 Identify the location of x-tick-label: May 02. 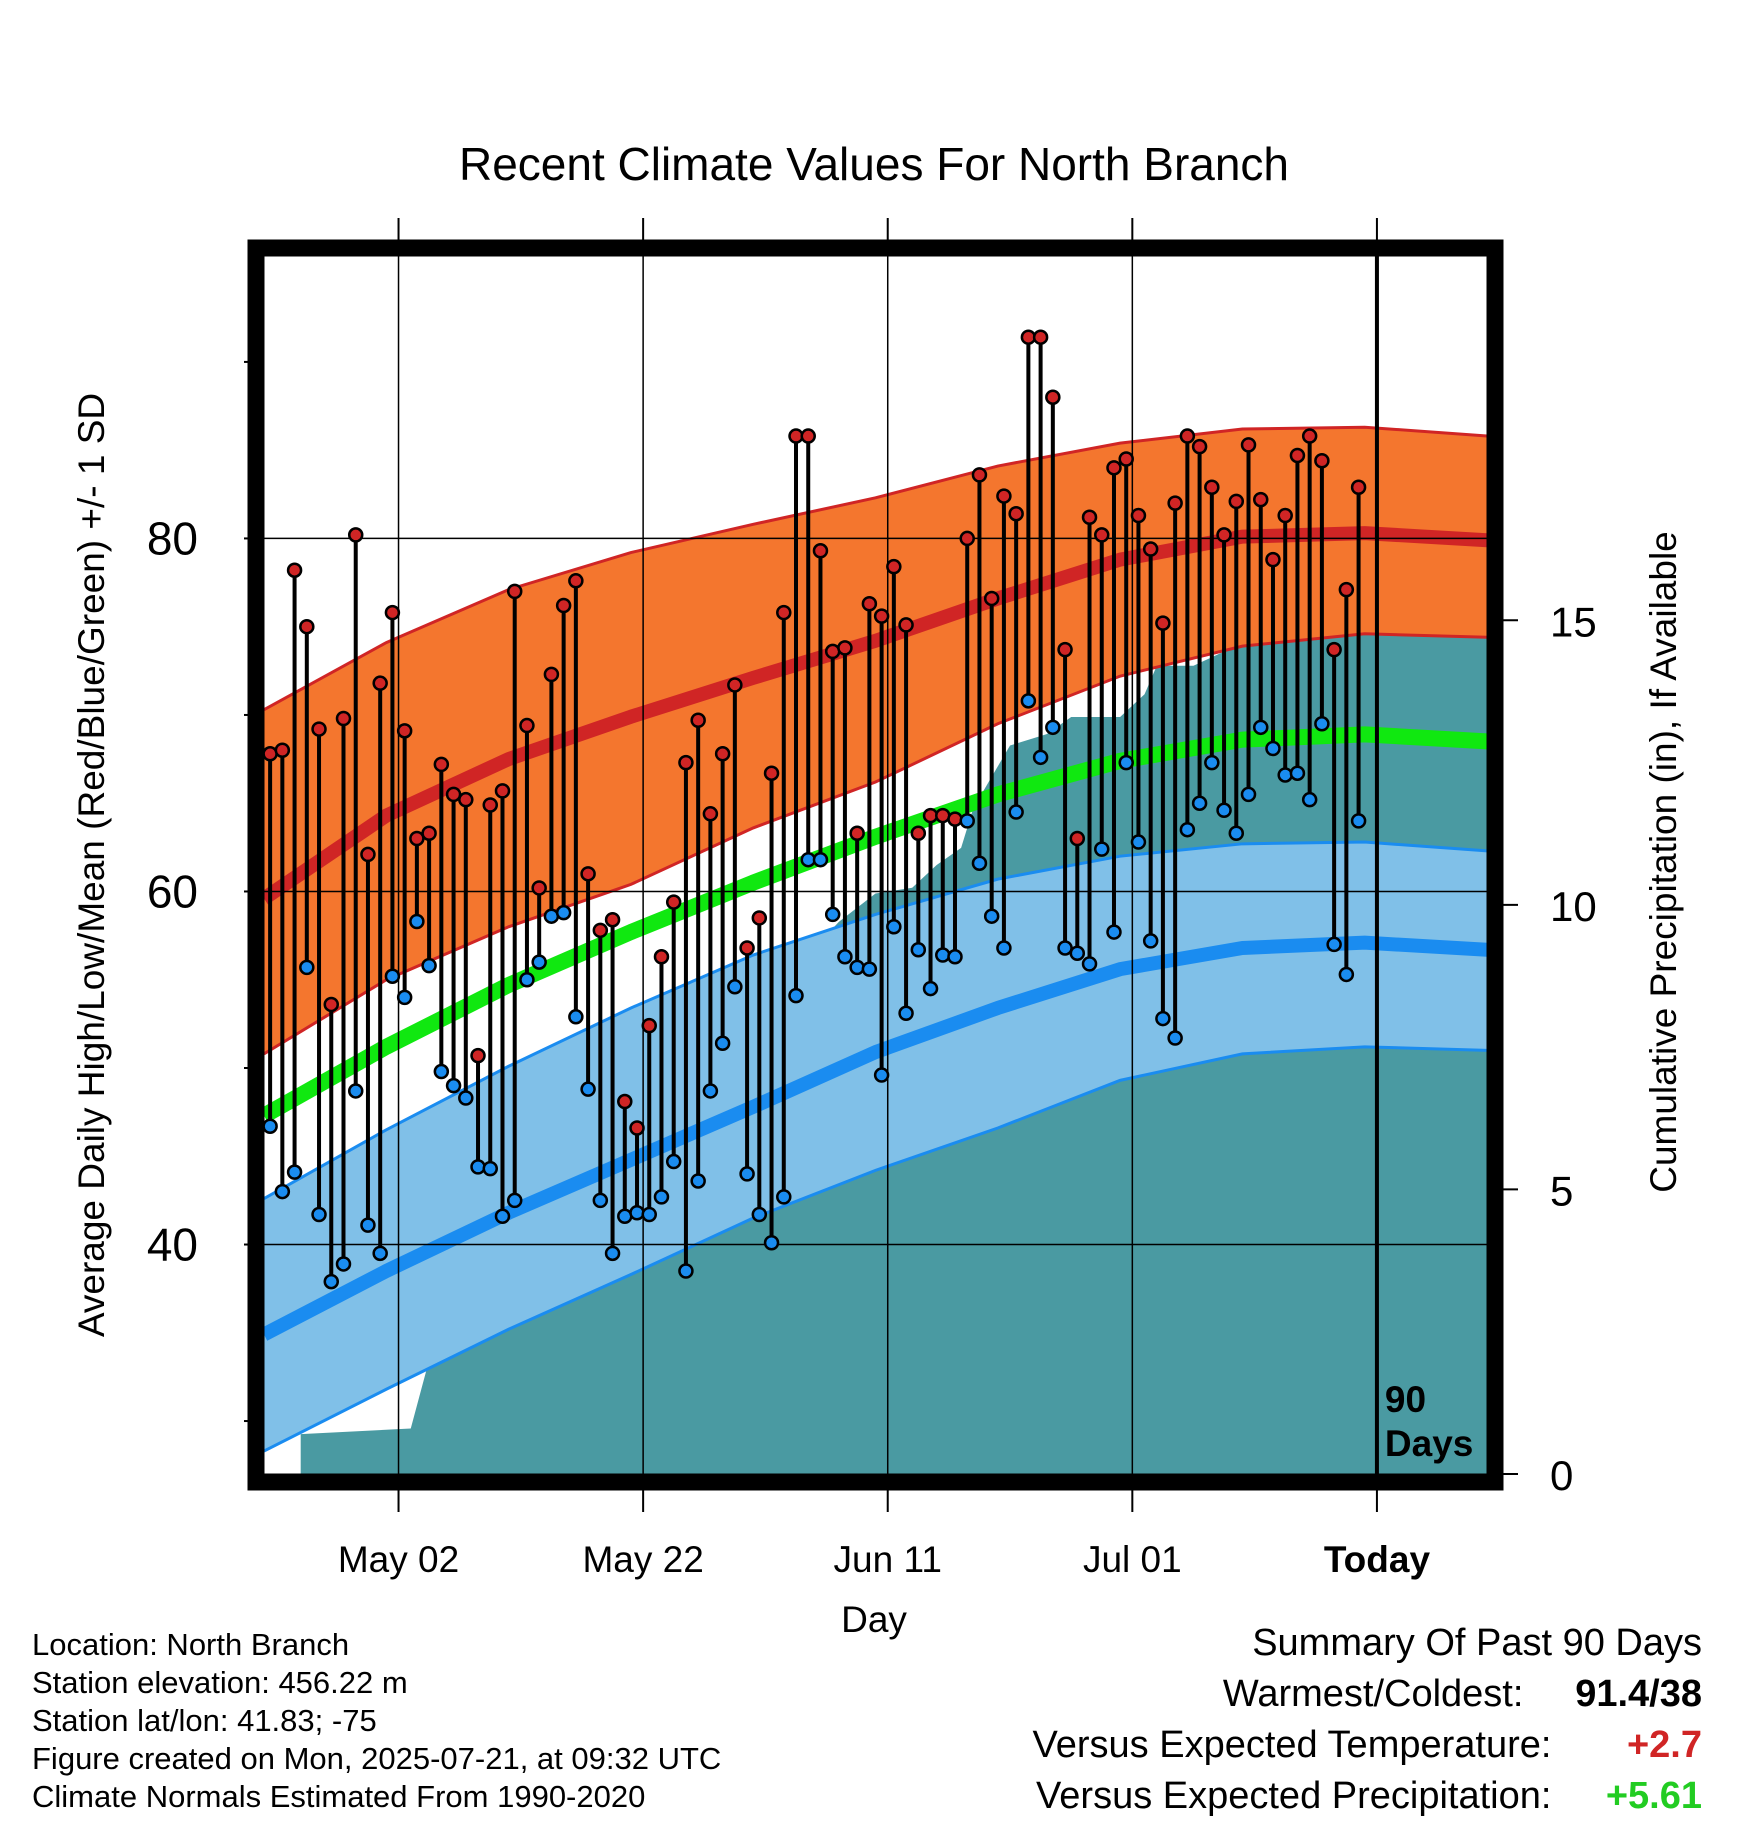
(398, 1559).